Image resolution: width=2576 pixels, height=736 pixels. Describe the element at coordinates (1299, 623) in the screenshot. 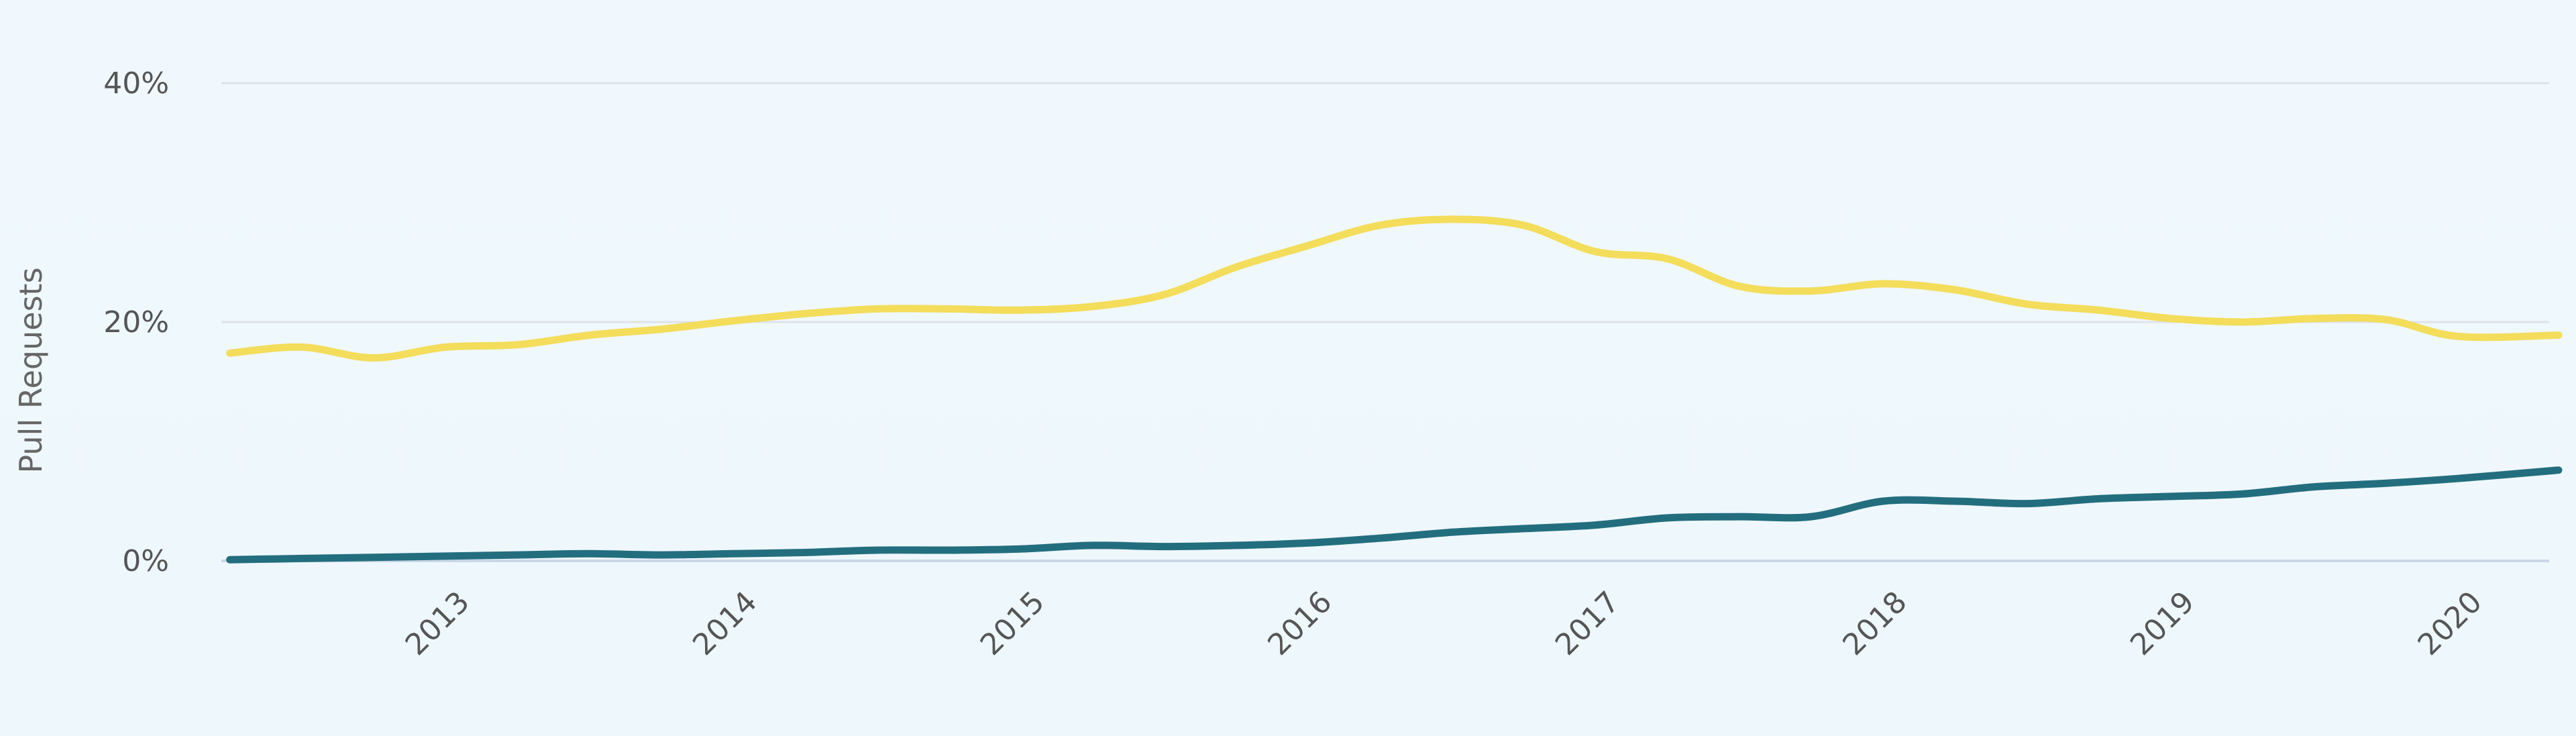

I see `x-tick-label: 2016` at that location.